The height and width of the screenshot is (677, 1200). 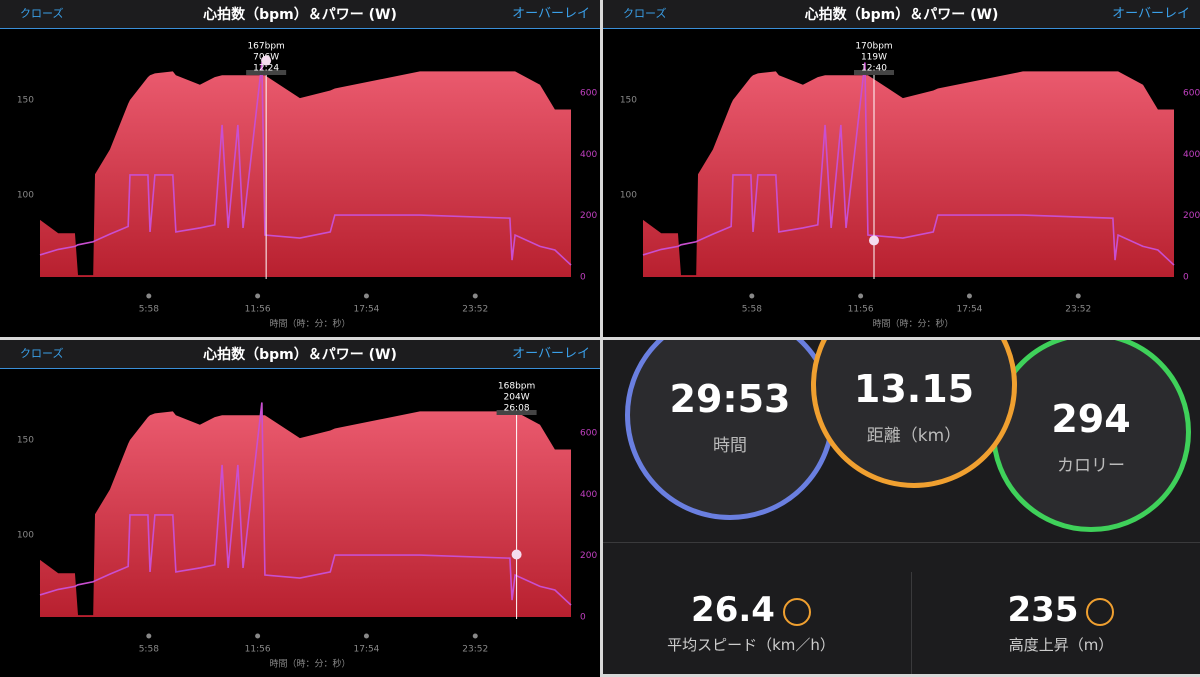 What do you see at coordinates (1061, 645) in the screenshot?
I see `stat-label: 高度上昇（m）` at bounding box center [1061, 645].